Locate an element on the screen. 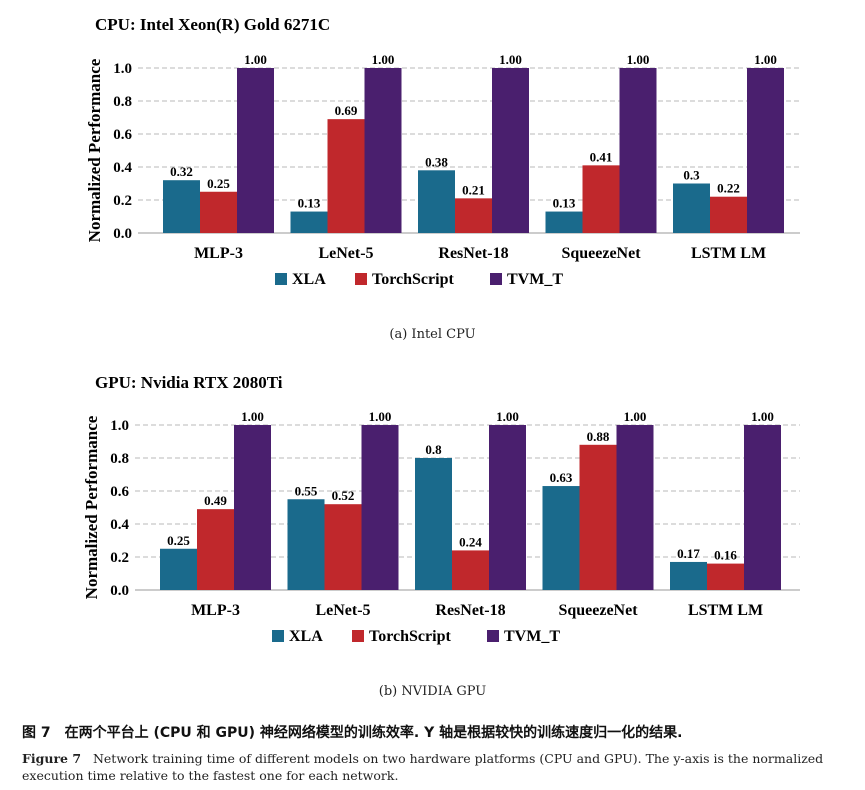 This screenshot has width=865, height=790. cpu-data-label: 0.32 is located at coordinates (181, 171).